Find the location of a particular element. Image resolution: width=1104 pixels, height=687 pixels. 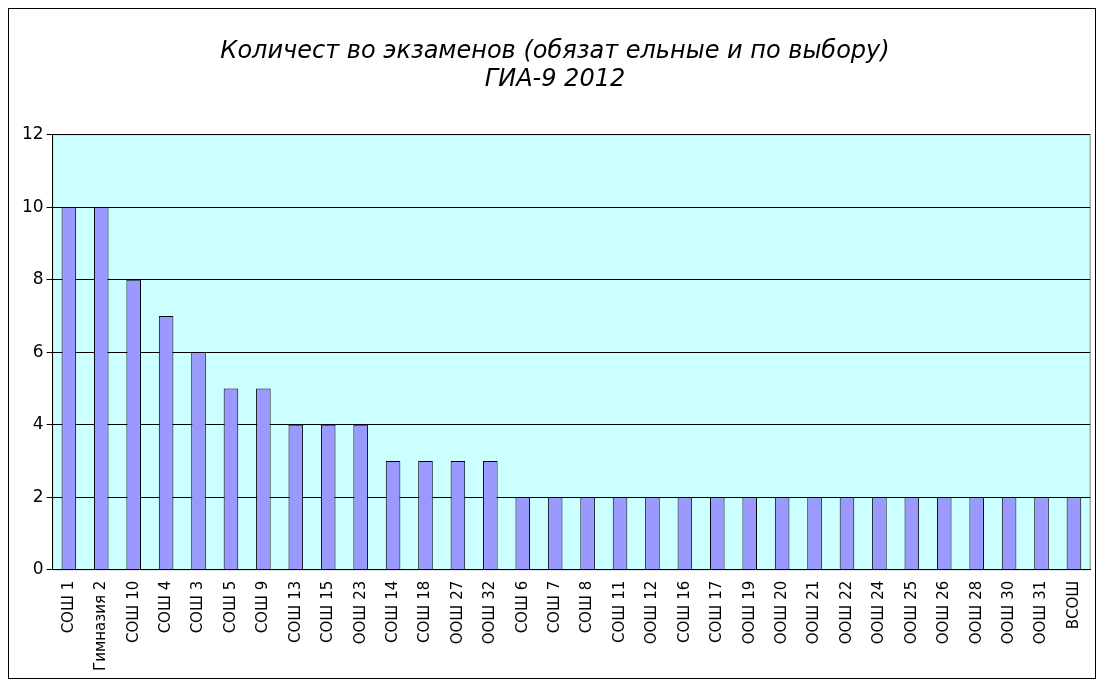

x-tick-label: ООШ 26 is located at coordinates (943, 612).